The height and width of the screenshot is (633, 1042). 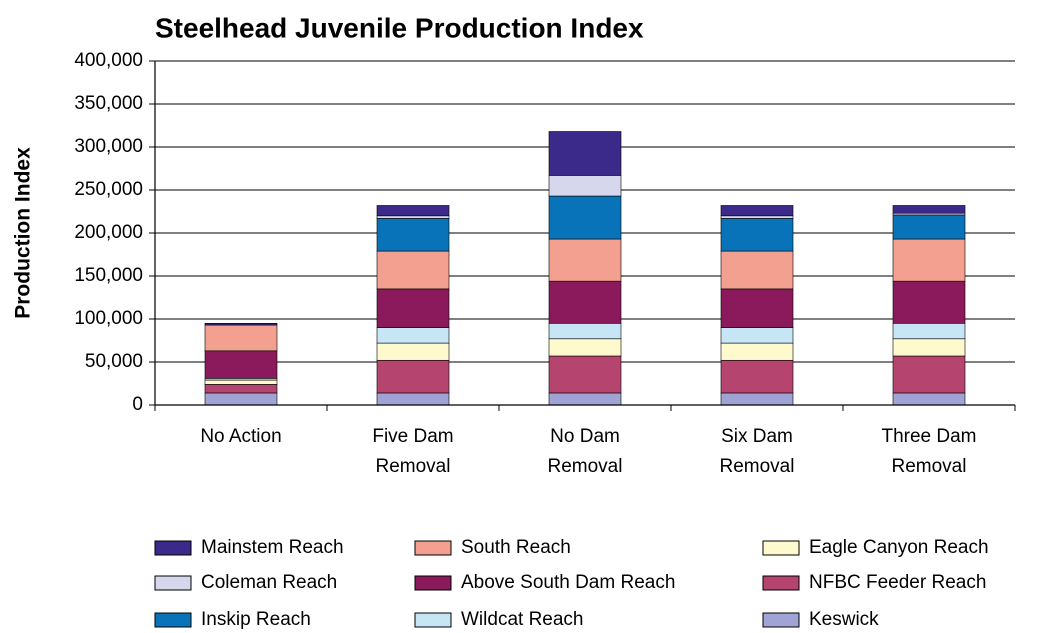 What do you see at coordinates (108, 60) in the screenshot?
I see `y-tick-label: 400,000` at bounding box center [108, 60].